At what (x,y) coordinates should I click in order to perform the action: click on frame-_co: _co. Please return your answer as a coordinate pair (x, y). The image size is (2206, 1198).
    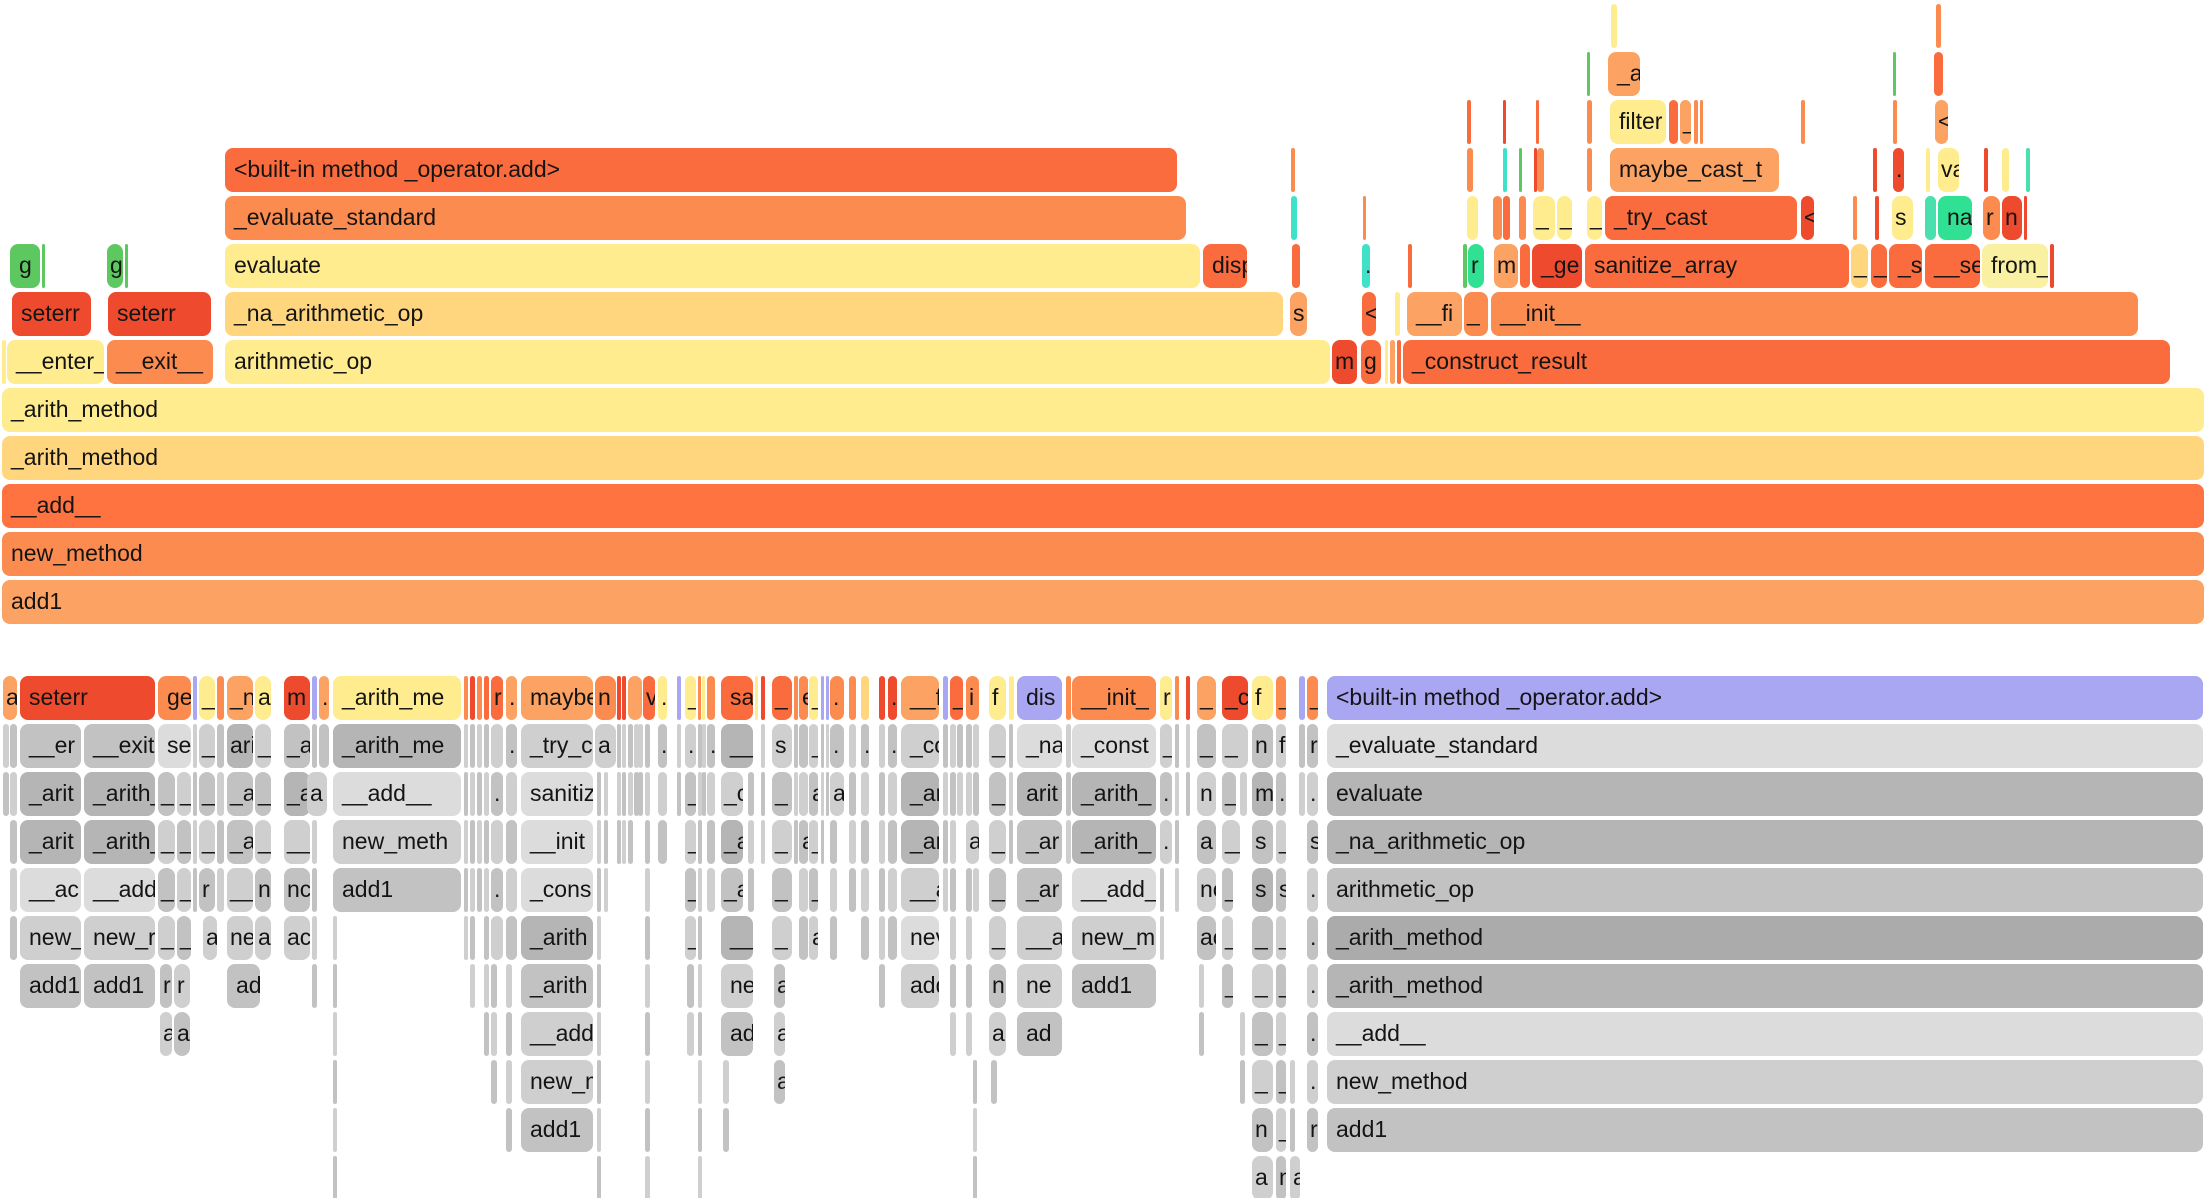
    Looking at the image, I should click on (920, 746).